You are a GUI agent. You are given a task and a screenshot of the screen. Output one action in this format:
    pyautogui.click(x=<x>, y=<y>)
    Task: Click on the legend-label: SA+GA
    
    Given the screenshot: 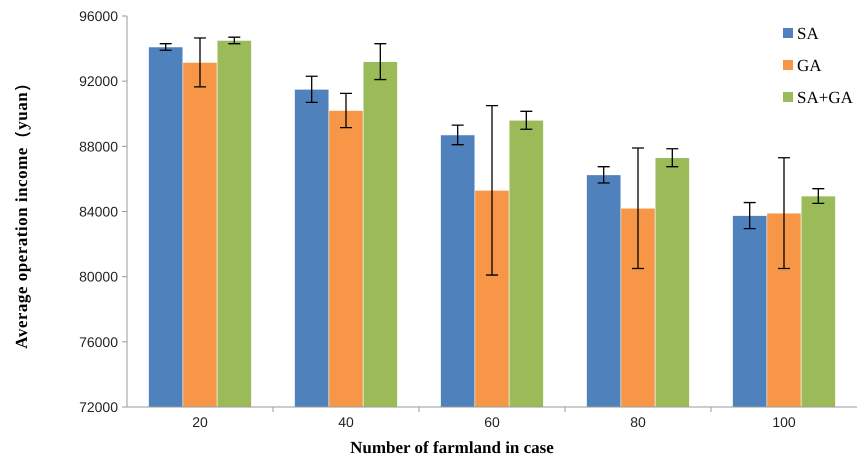 What is the action you would take?
    pyautogui.click(x=825, y=97)
    